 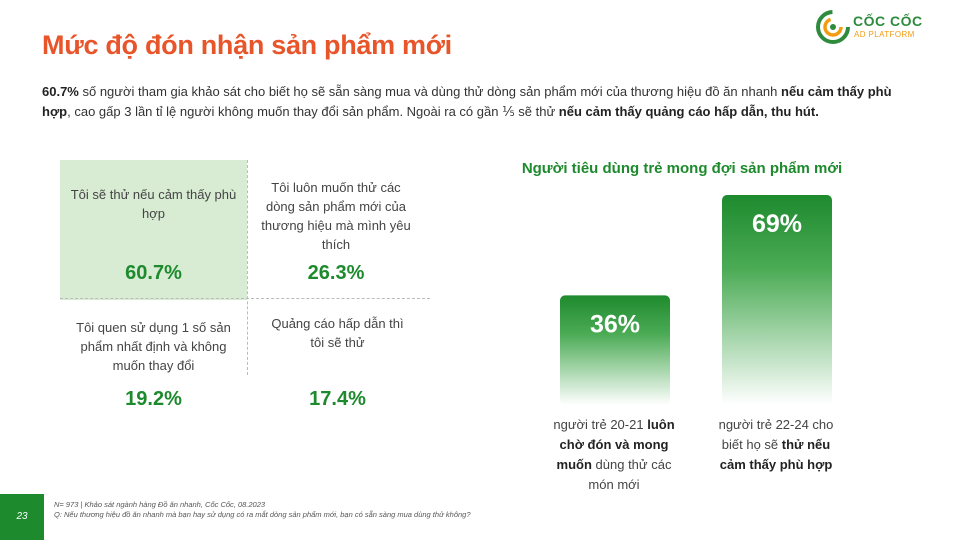 I want to click on grid-divider-horizontal, so click(x=245, y=298).